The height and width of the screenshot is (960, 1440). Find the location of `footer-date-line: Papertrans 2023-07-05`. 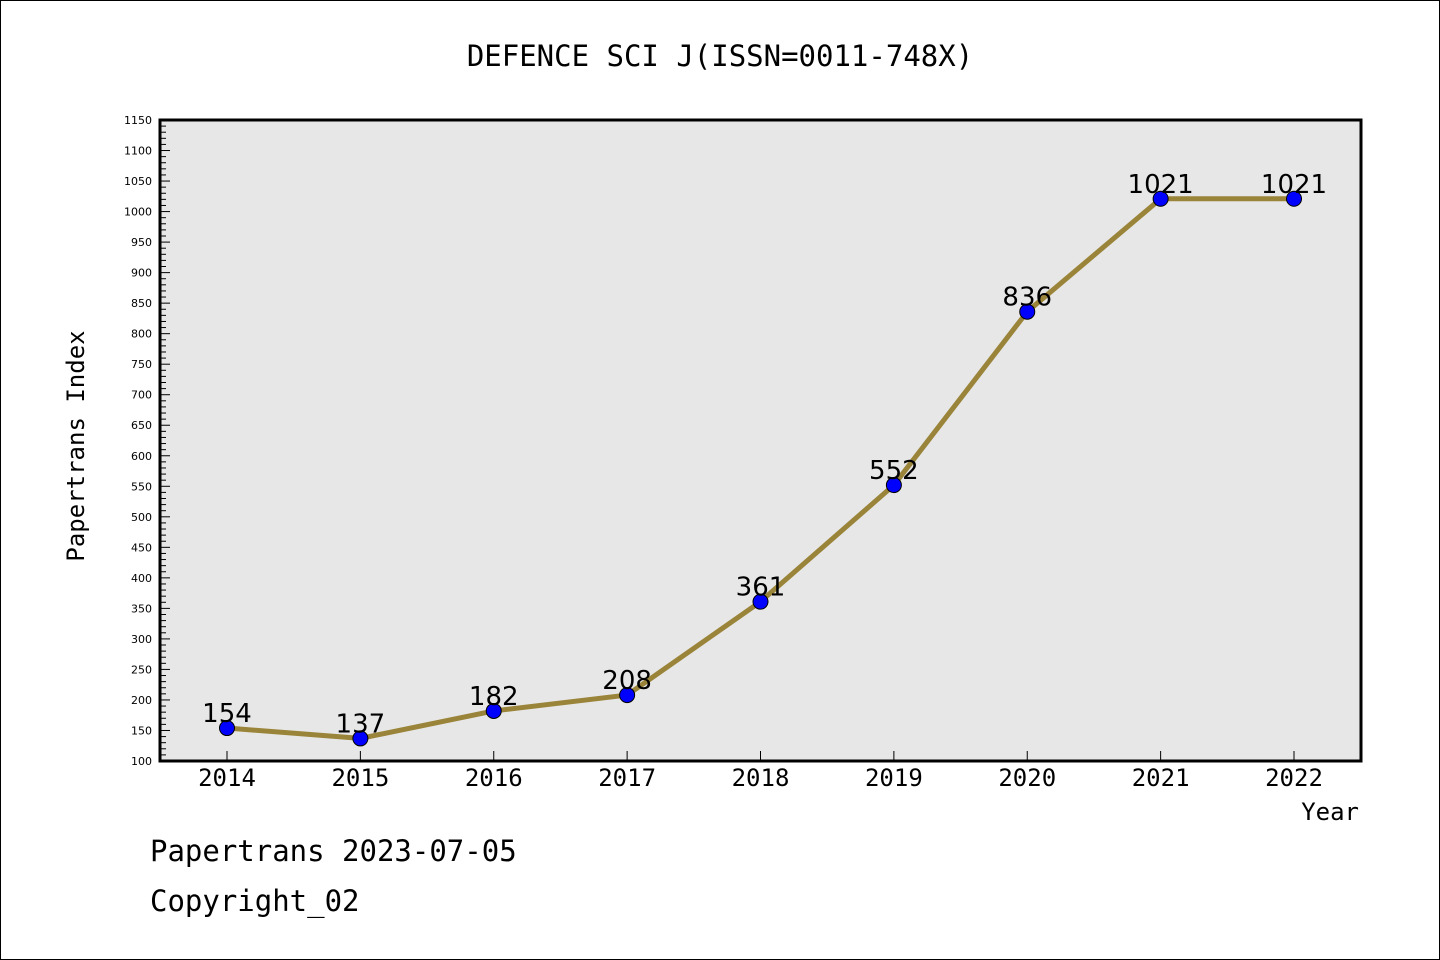

footer-date-line: Papertrans 2023-07-05 is located at coordinates (333, 851).